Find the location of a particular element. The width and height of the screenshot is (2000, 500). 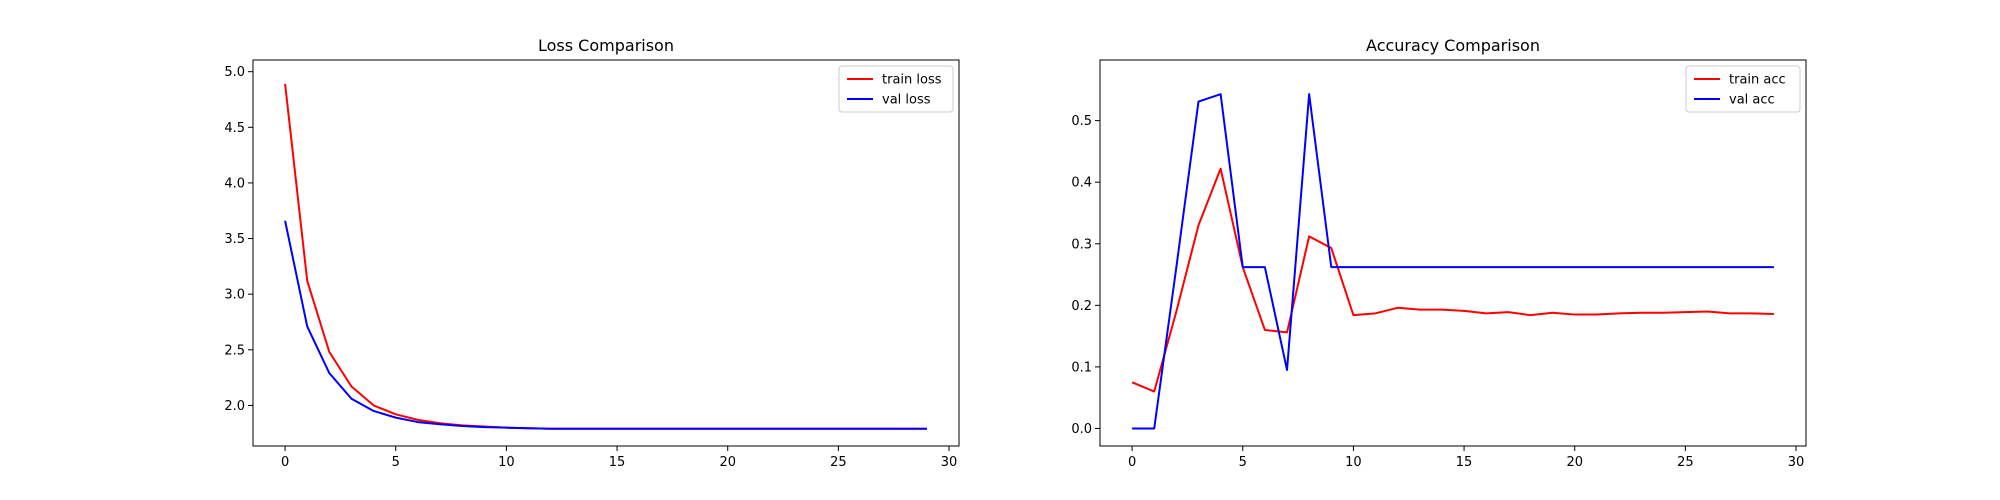

y-tick-label: 0.4 is located at coordinates (1081, 183).